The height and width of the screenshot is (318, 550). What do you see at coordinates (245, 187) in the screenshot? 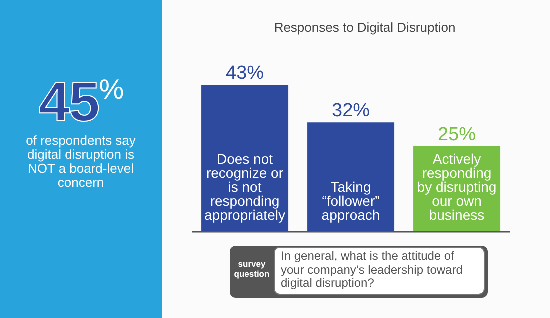
I see `x-tick-label: Does not recognize or is not responding appropriately` at bounding box center [245, 187].